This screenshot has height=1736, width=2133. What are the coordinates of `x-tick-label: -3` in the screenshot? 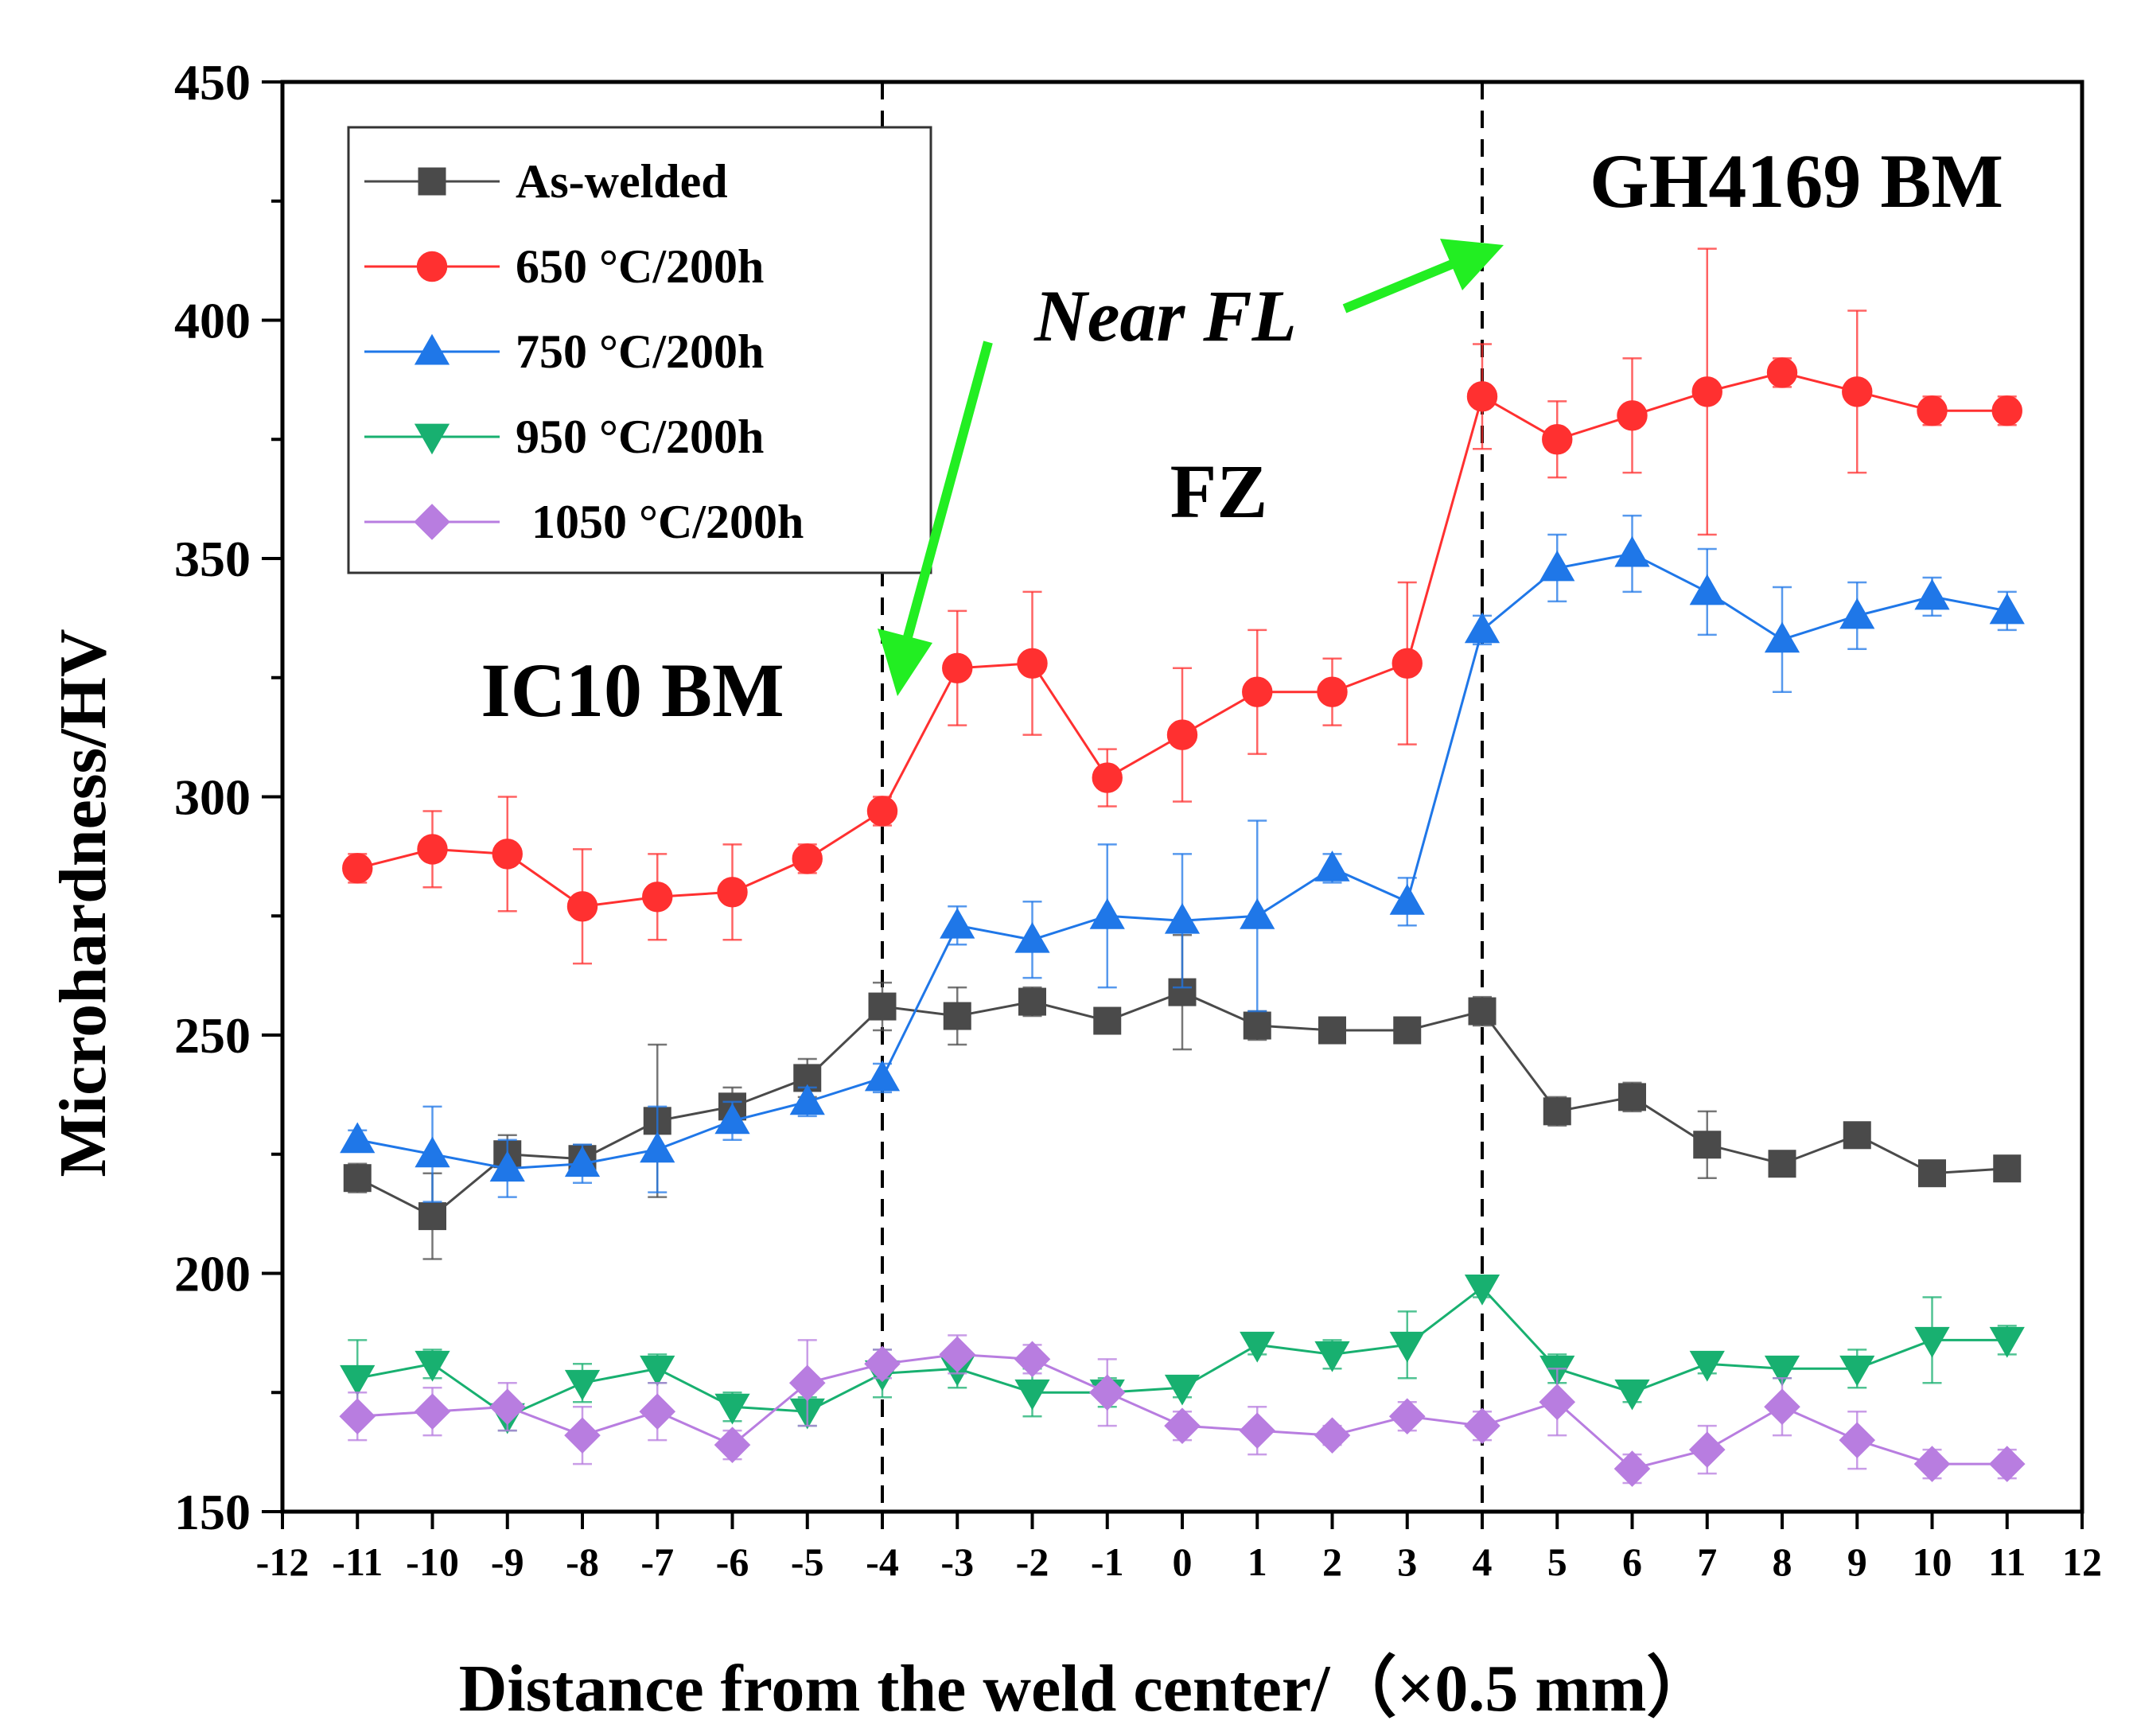 It's located at (957, 1561).